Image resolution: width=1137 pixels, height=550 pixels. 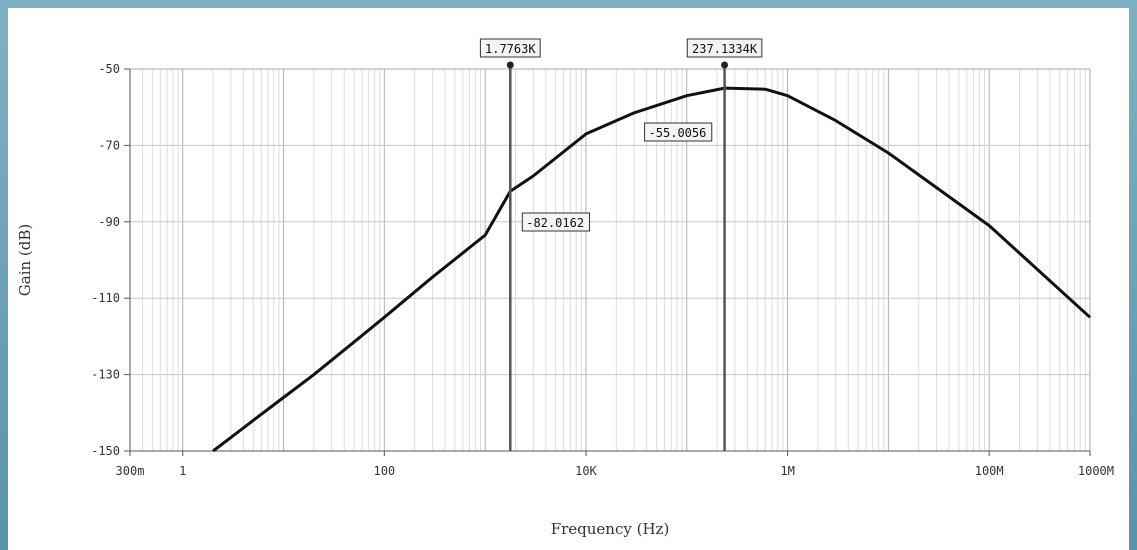 What do you see at coordinates (109, 145) in the screenshot?
I see `y-tick-label: -70` at bounding box center [109, 145].